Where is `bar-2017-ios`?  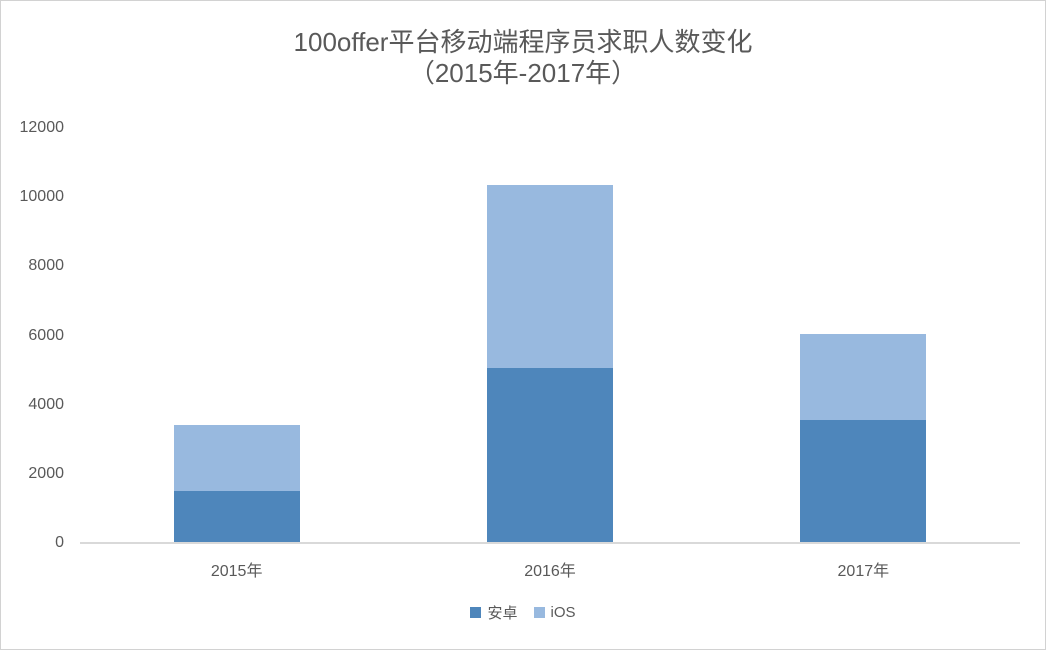
bar-2017-ios is located at coordinates (863, 377).